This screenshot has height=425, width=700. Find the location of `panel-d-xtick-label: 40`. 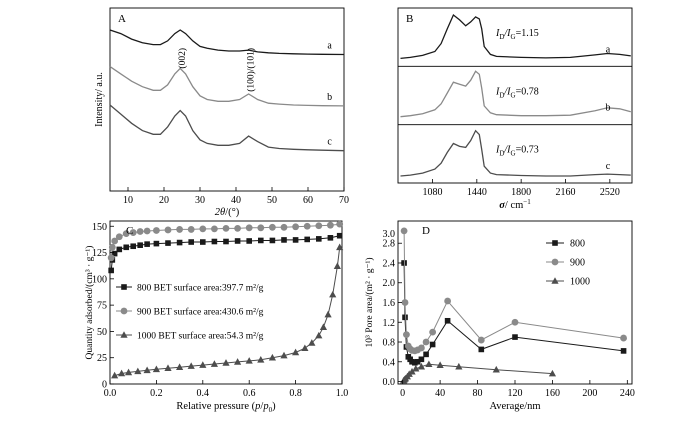

panel-d-xtick-label: 40 is located at coordinates (440, 393).